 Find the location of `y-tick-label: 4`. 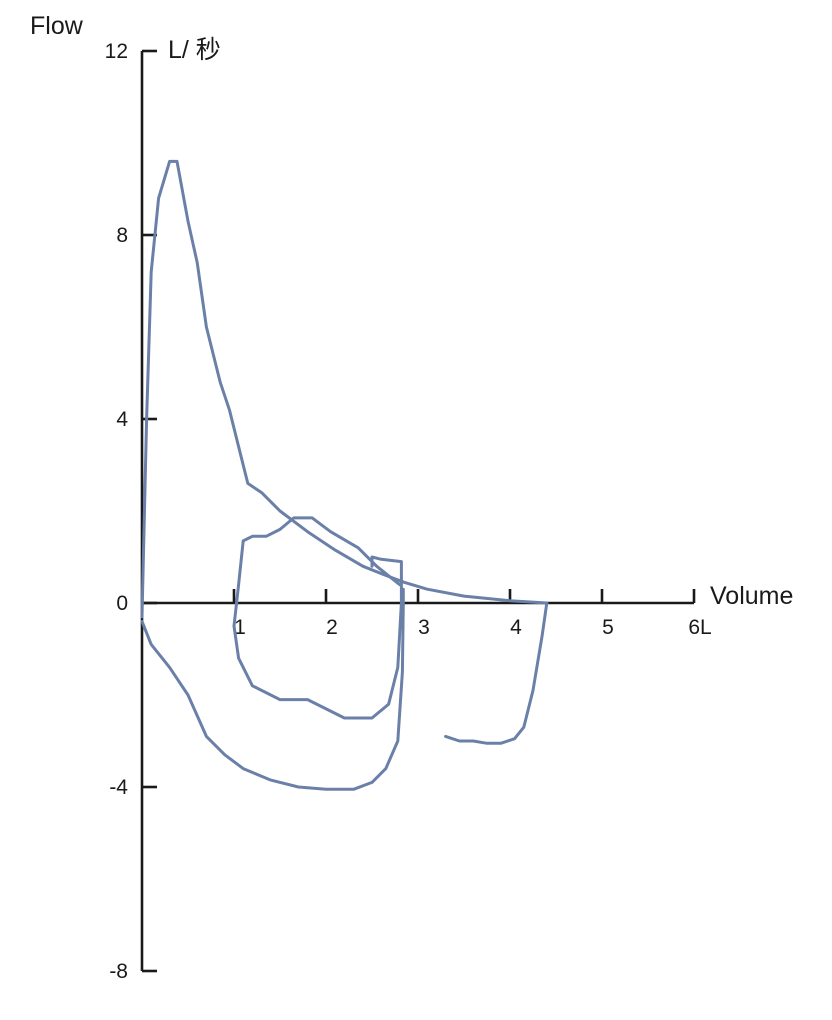

y-tick-label: 4 is located at coordinates (122, 419).